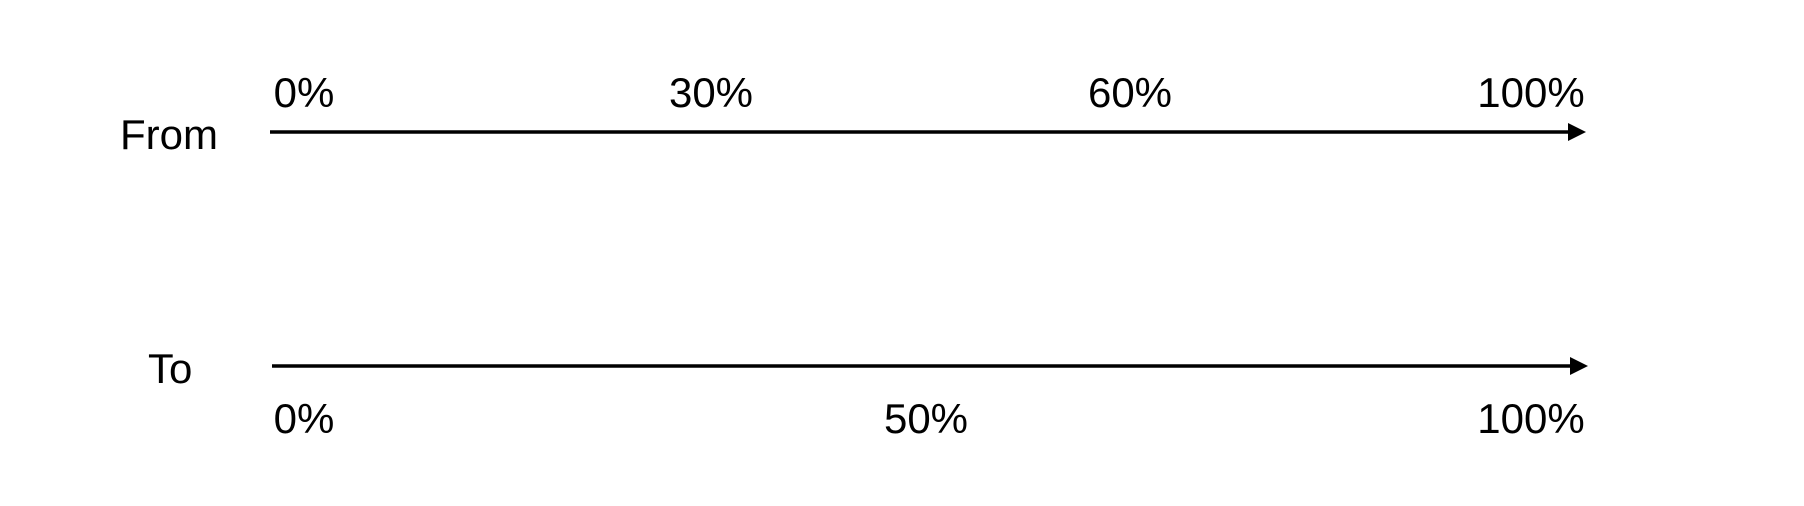 The height and width of the screenshot is (506, 1804). Describe the element at coordinates (304, 418) in the screenshot. I see `to-tick-0: 0%` at that location.